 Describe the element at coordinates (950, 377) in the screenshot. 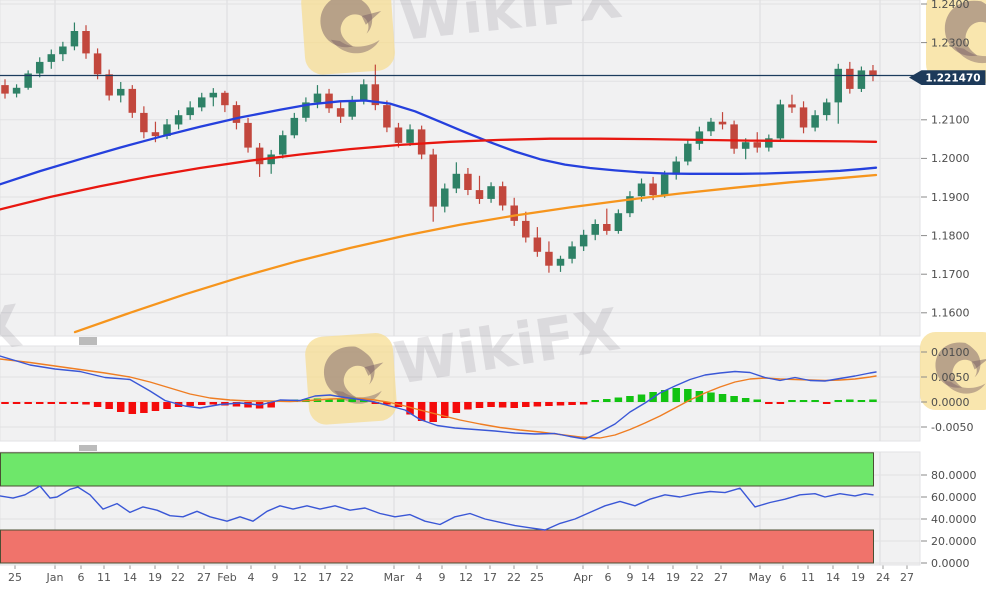

I see `macd-axis-label: 0.0050` at that location.